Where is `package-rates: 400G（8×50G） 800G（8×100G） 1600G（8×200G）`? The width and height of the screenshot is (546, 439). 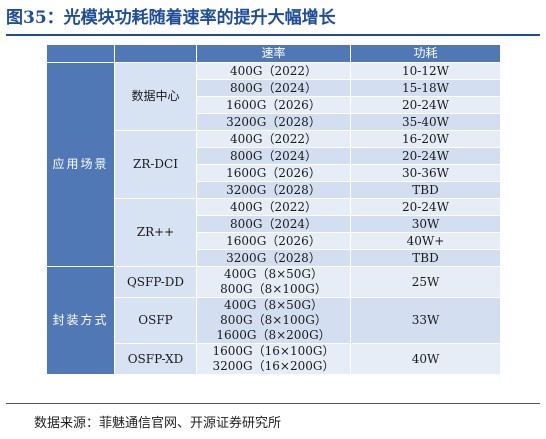 package-rates: 400G（8×50G） 800G（8×100G） 1600G（8×200G） is located at coordinates (273, 320).